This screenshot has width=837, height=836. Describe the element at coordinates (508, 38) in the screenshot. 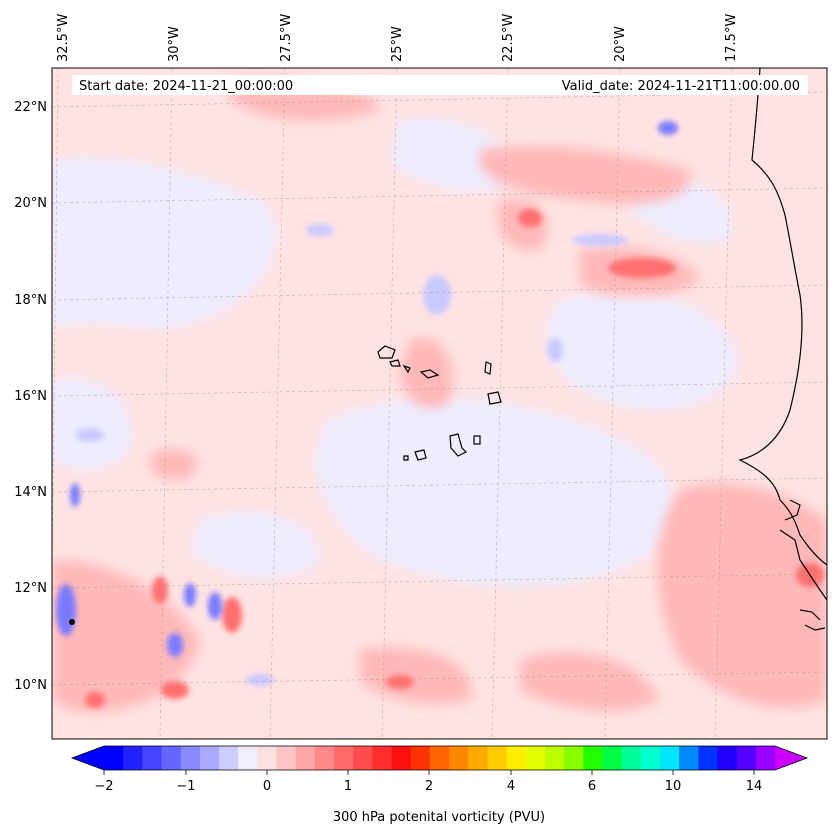

I see `lon-label-22-5w: 22.5°W` at that location.